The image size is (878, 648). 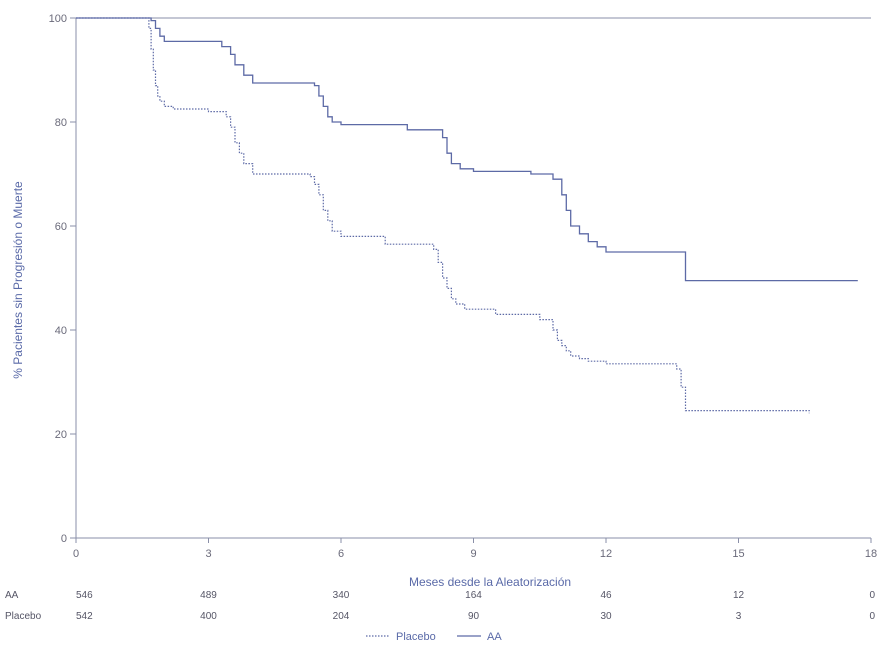 What do you see at coordinates (12, 595) in the screenshot?
I see `risk-row-label: AA` at bounding box center [12, 595].